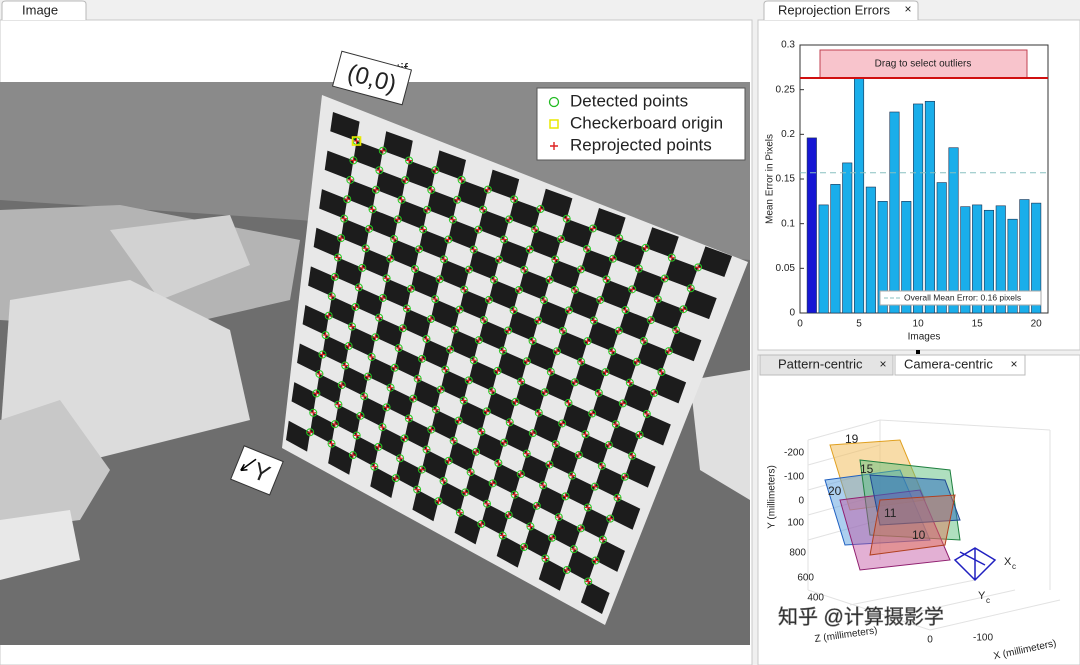  I want to click on image-tab, so click(44, 10).